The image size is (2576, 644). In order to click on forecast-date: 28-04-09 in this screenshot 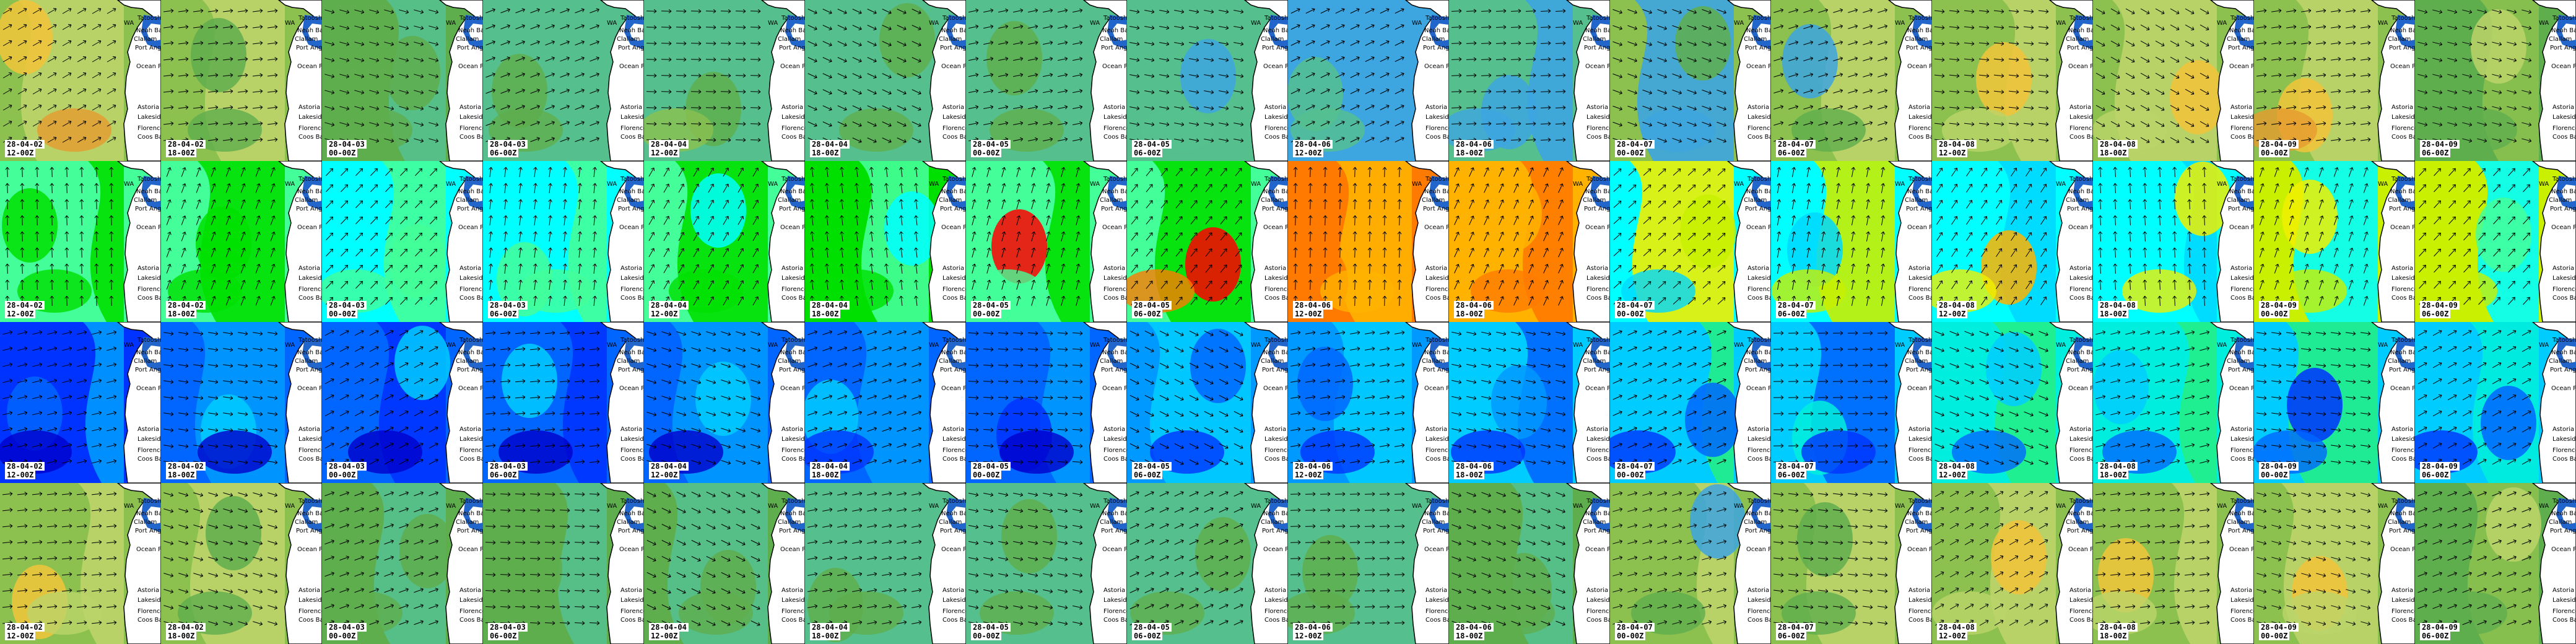, I will do `click(2279, 144)`.